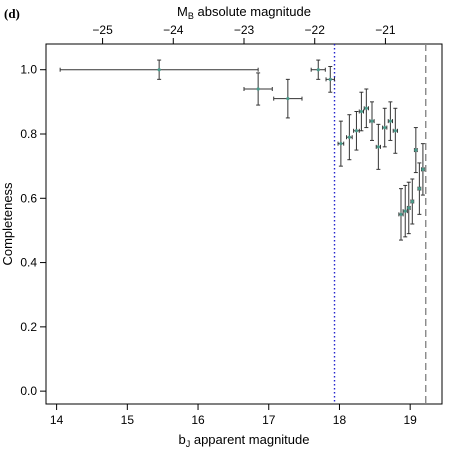 This screenshot has height=450, width=450. Describe the element at coordinates (340, 420) in the screenshot. I see `x-tick-label: 18` at that location.